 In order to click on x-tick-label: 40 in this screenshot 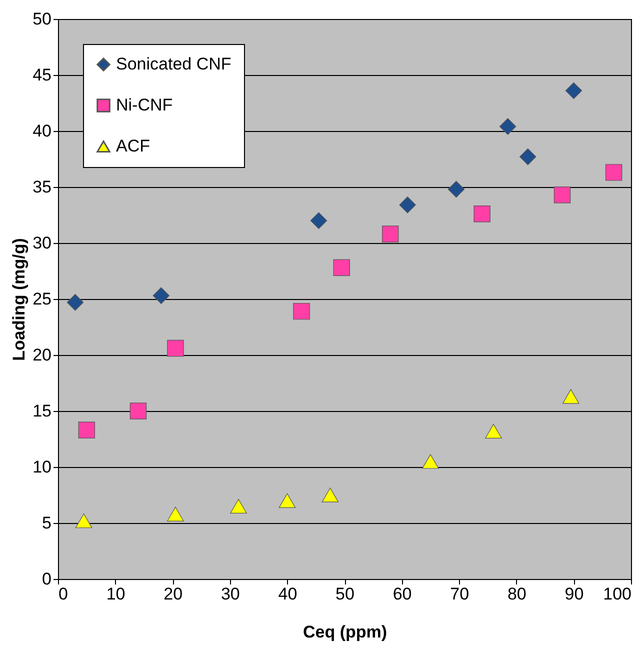, I will do `click(288, 594)`.